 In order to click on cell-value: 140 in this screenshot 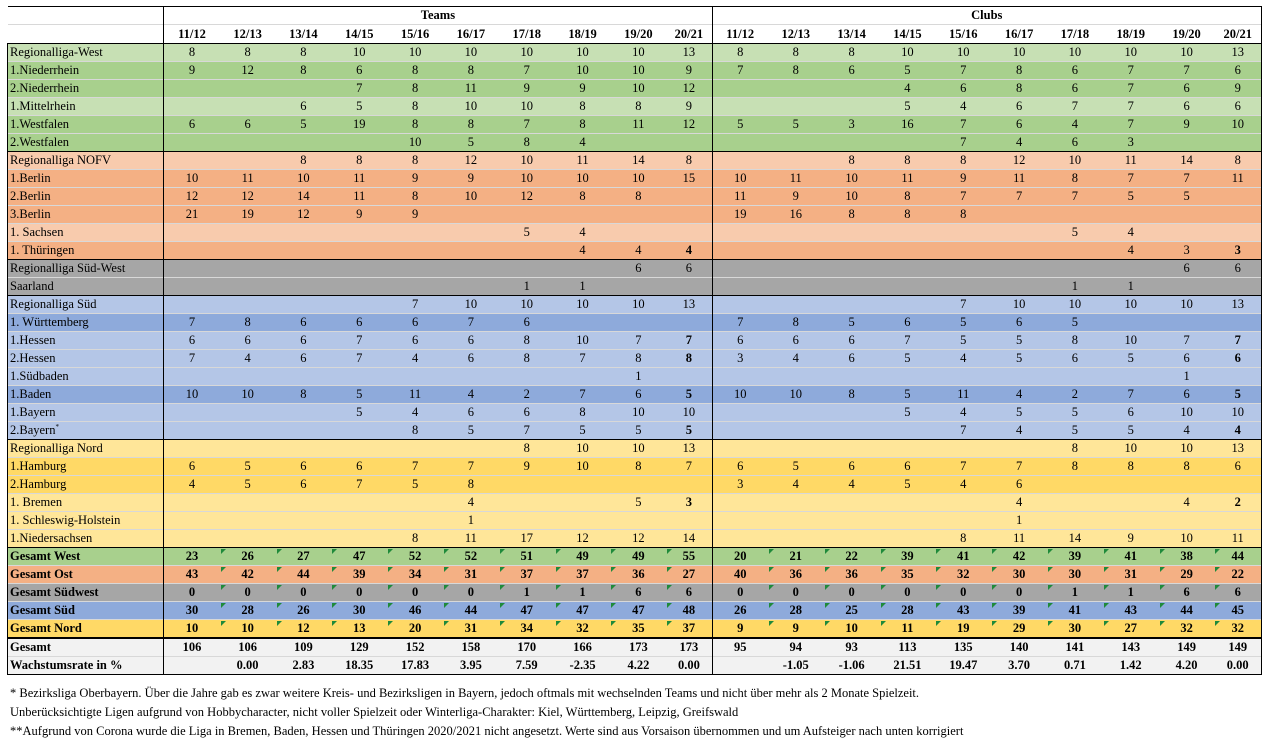, I will do `click(1019, 647)`.